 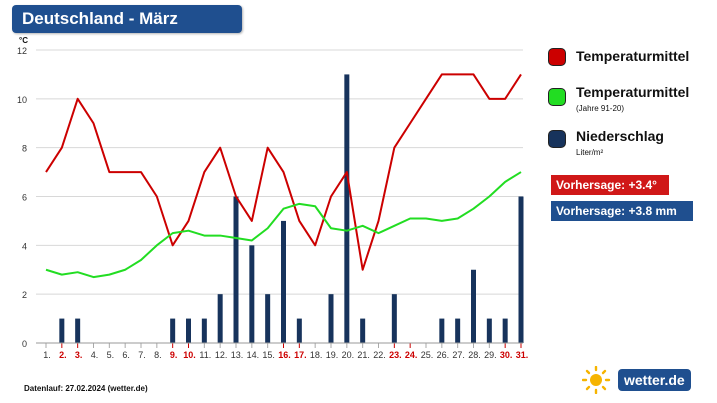 What do you see at coordinates (95, 355) in the screenshot?
I see `x-tick-label: 4.` at bounding box center [95, 355].